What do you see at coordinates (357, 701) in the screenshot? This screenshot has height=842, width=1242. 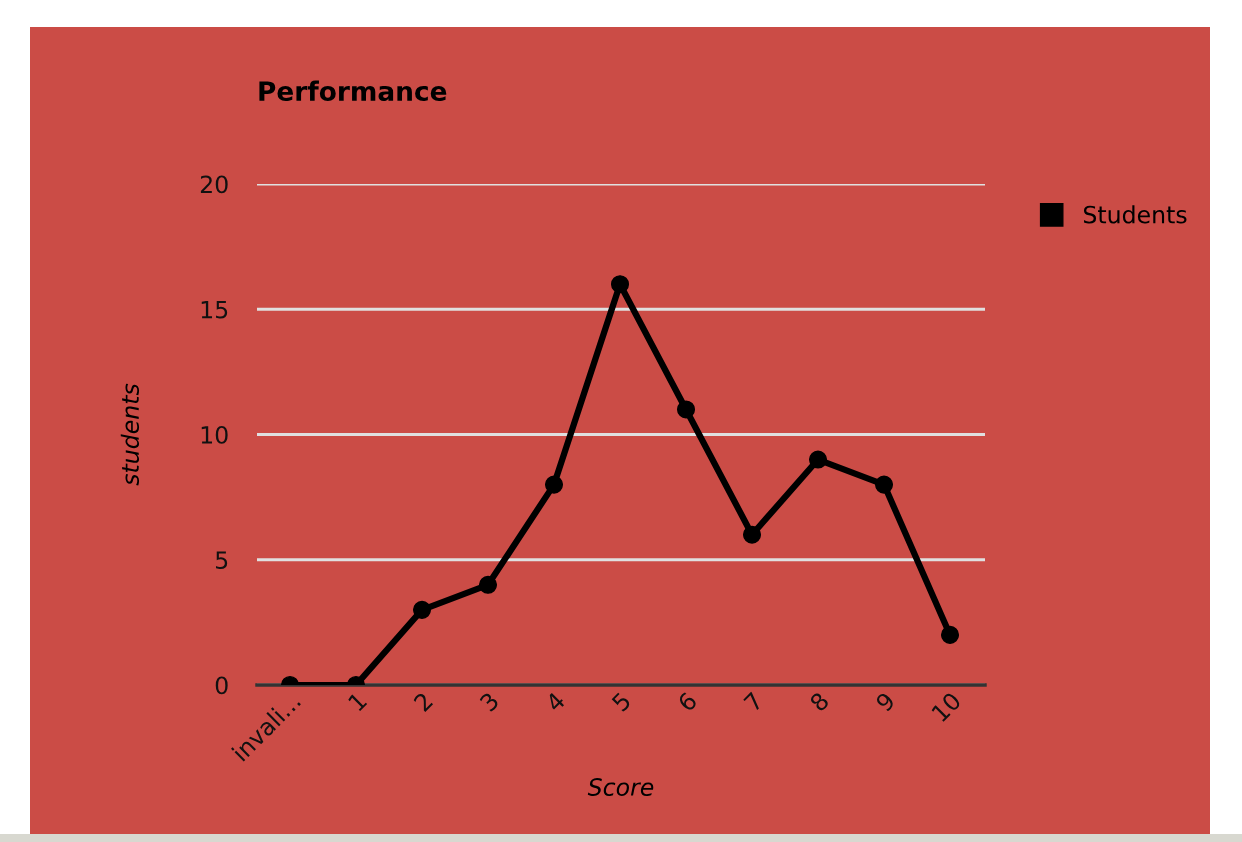 I see `x-tick-label: 1` at bounding box center [357, 701].